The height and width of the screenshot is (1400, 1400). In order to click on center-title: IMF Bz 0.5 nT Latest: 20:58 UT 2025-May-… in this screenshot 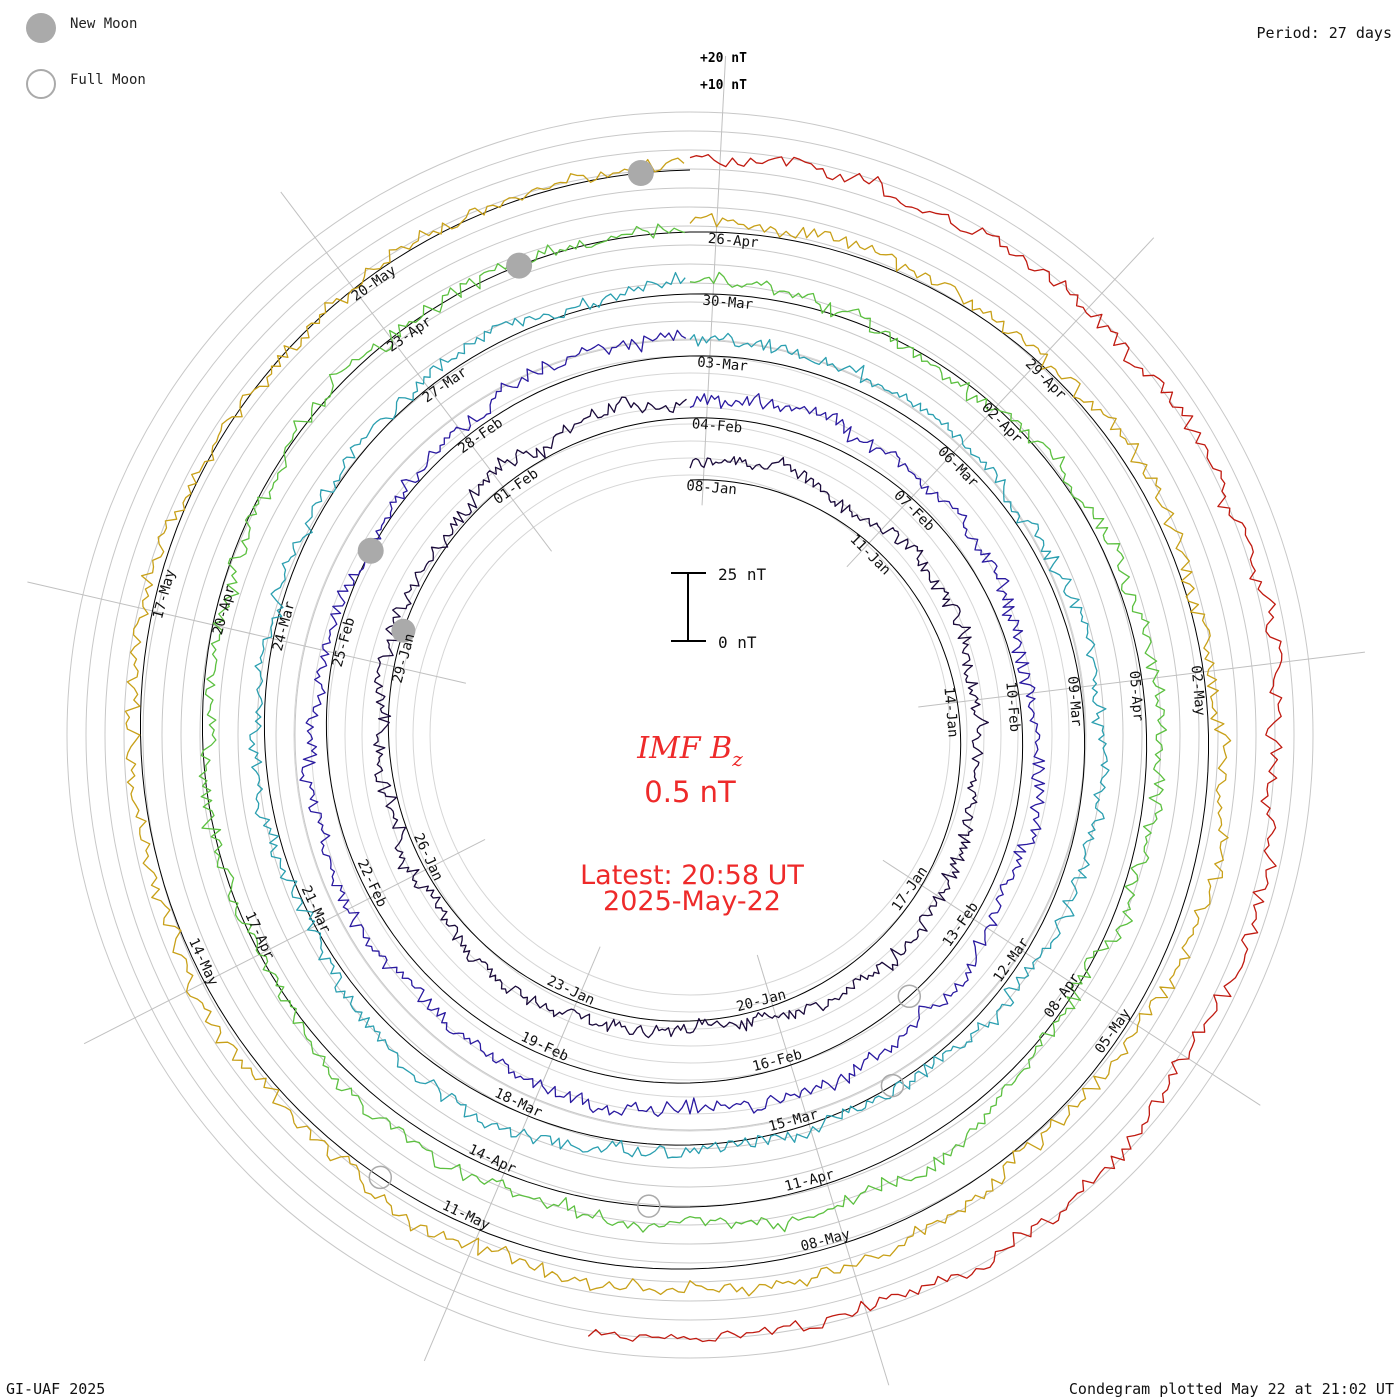, I will do `click(692, 824)`.